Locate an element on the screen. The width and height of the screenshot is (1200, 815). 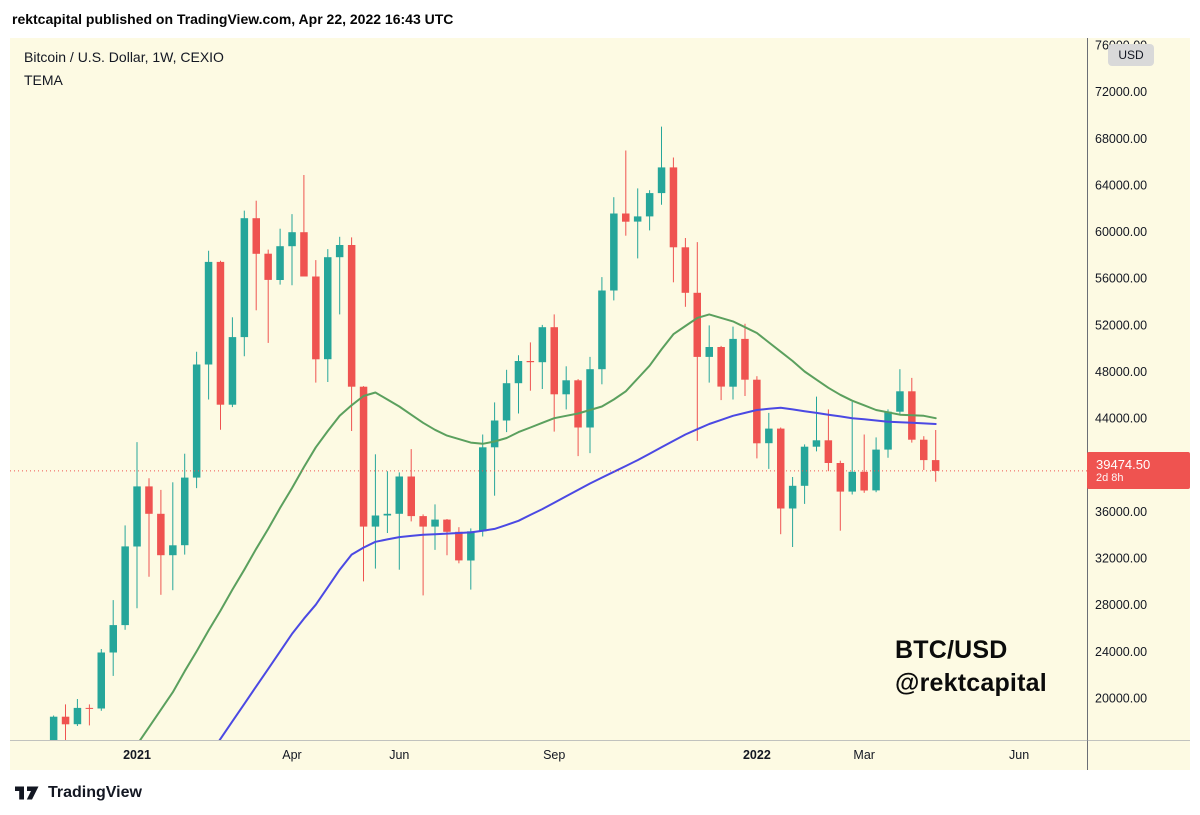
last-price-label: 39474.50 2d 8h is located at coordinates (1138, 471).